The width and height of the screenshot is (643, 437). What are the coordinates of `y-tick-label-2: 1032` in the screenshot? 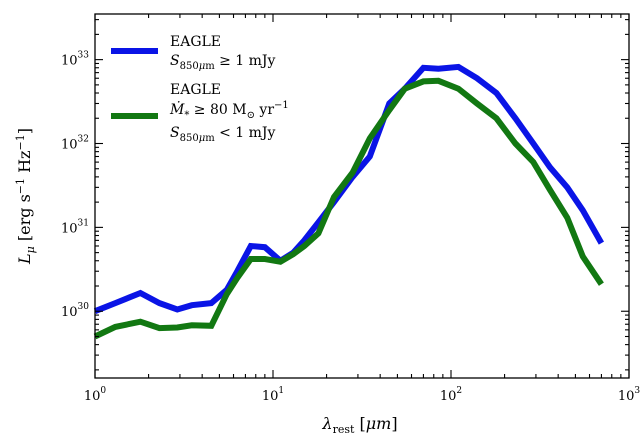 It's located at (75, 144).